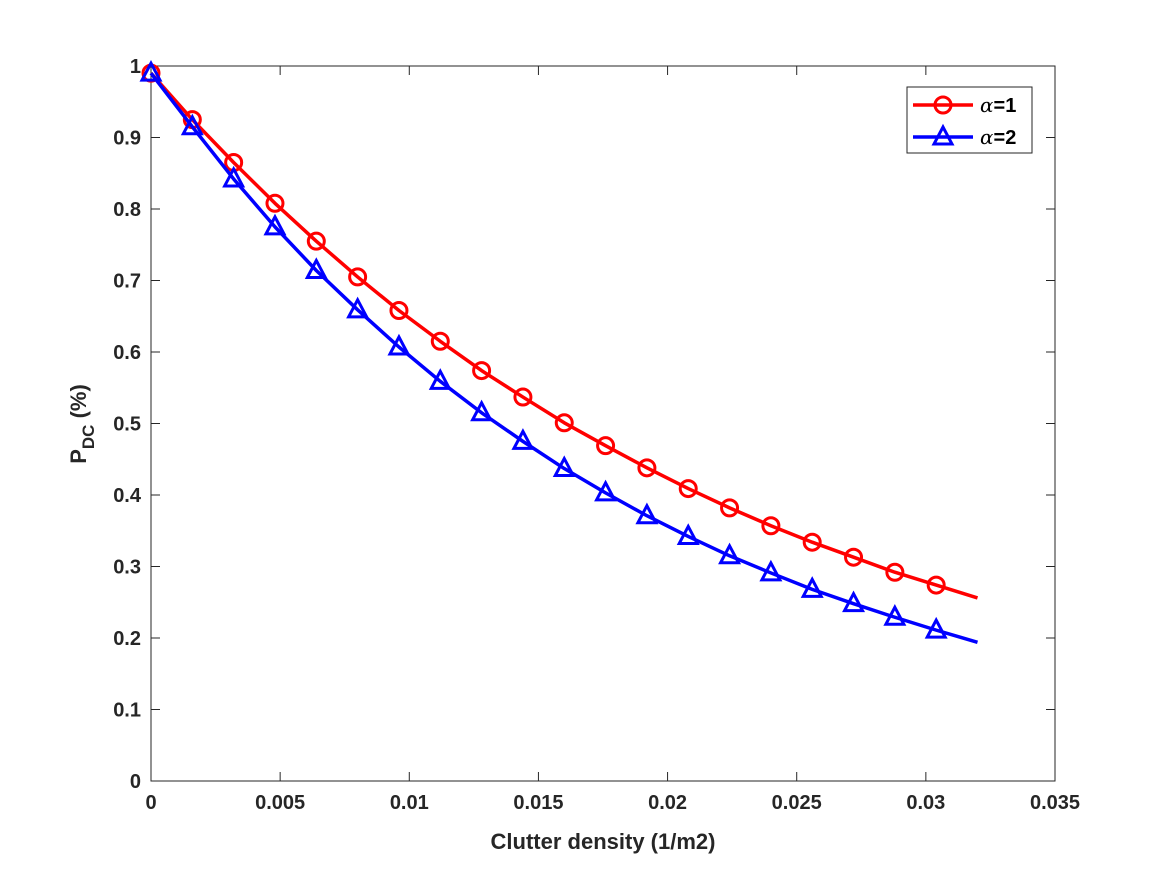 Image resolution: width=1167 pixels, height=875 pixels. What do you see at coordinates (943, 134) in the screenshot?
I see `legend-marker-triangle` at bounding box center [943, 134].